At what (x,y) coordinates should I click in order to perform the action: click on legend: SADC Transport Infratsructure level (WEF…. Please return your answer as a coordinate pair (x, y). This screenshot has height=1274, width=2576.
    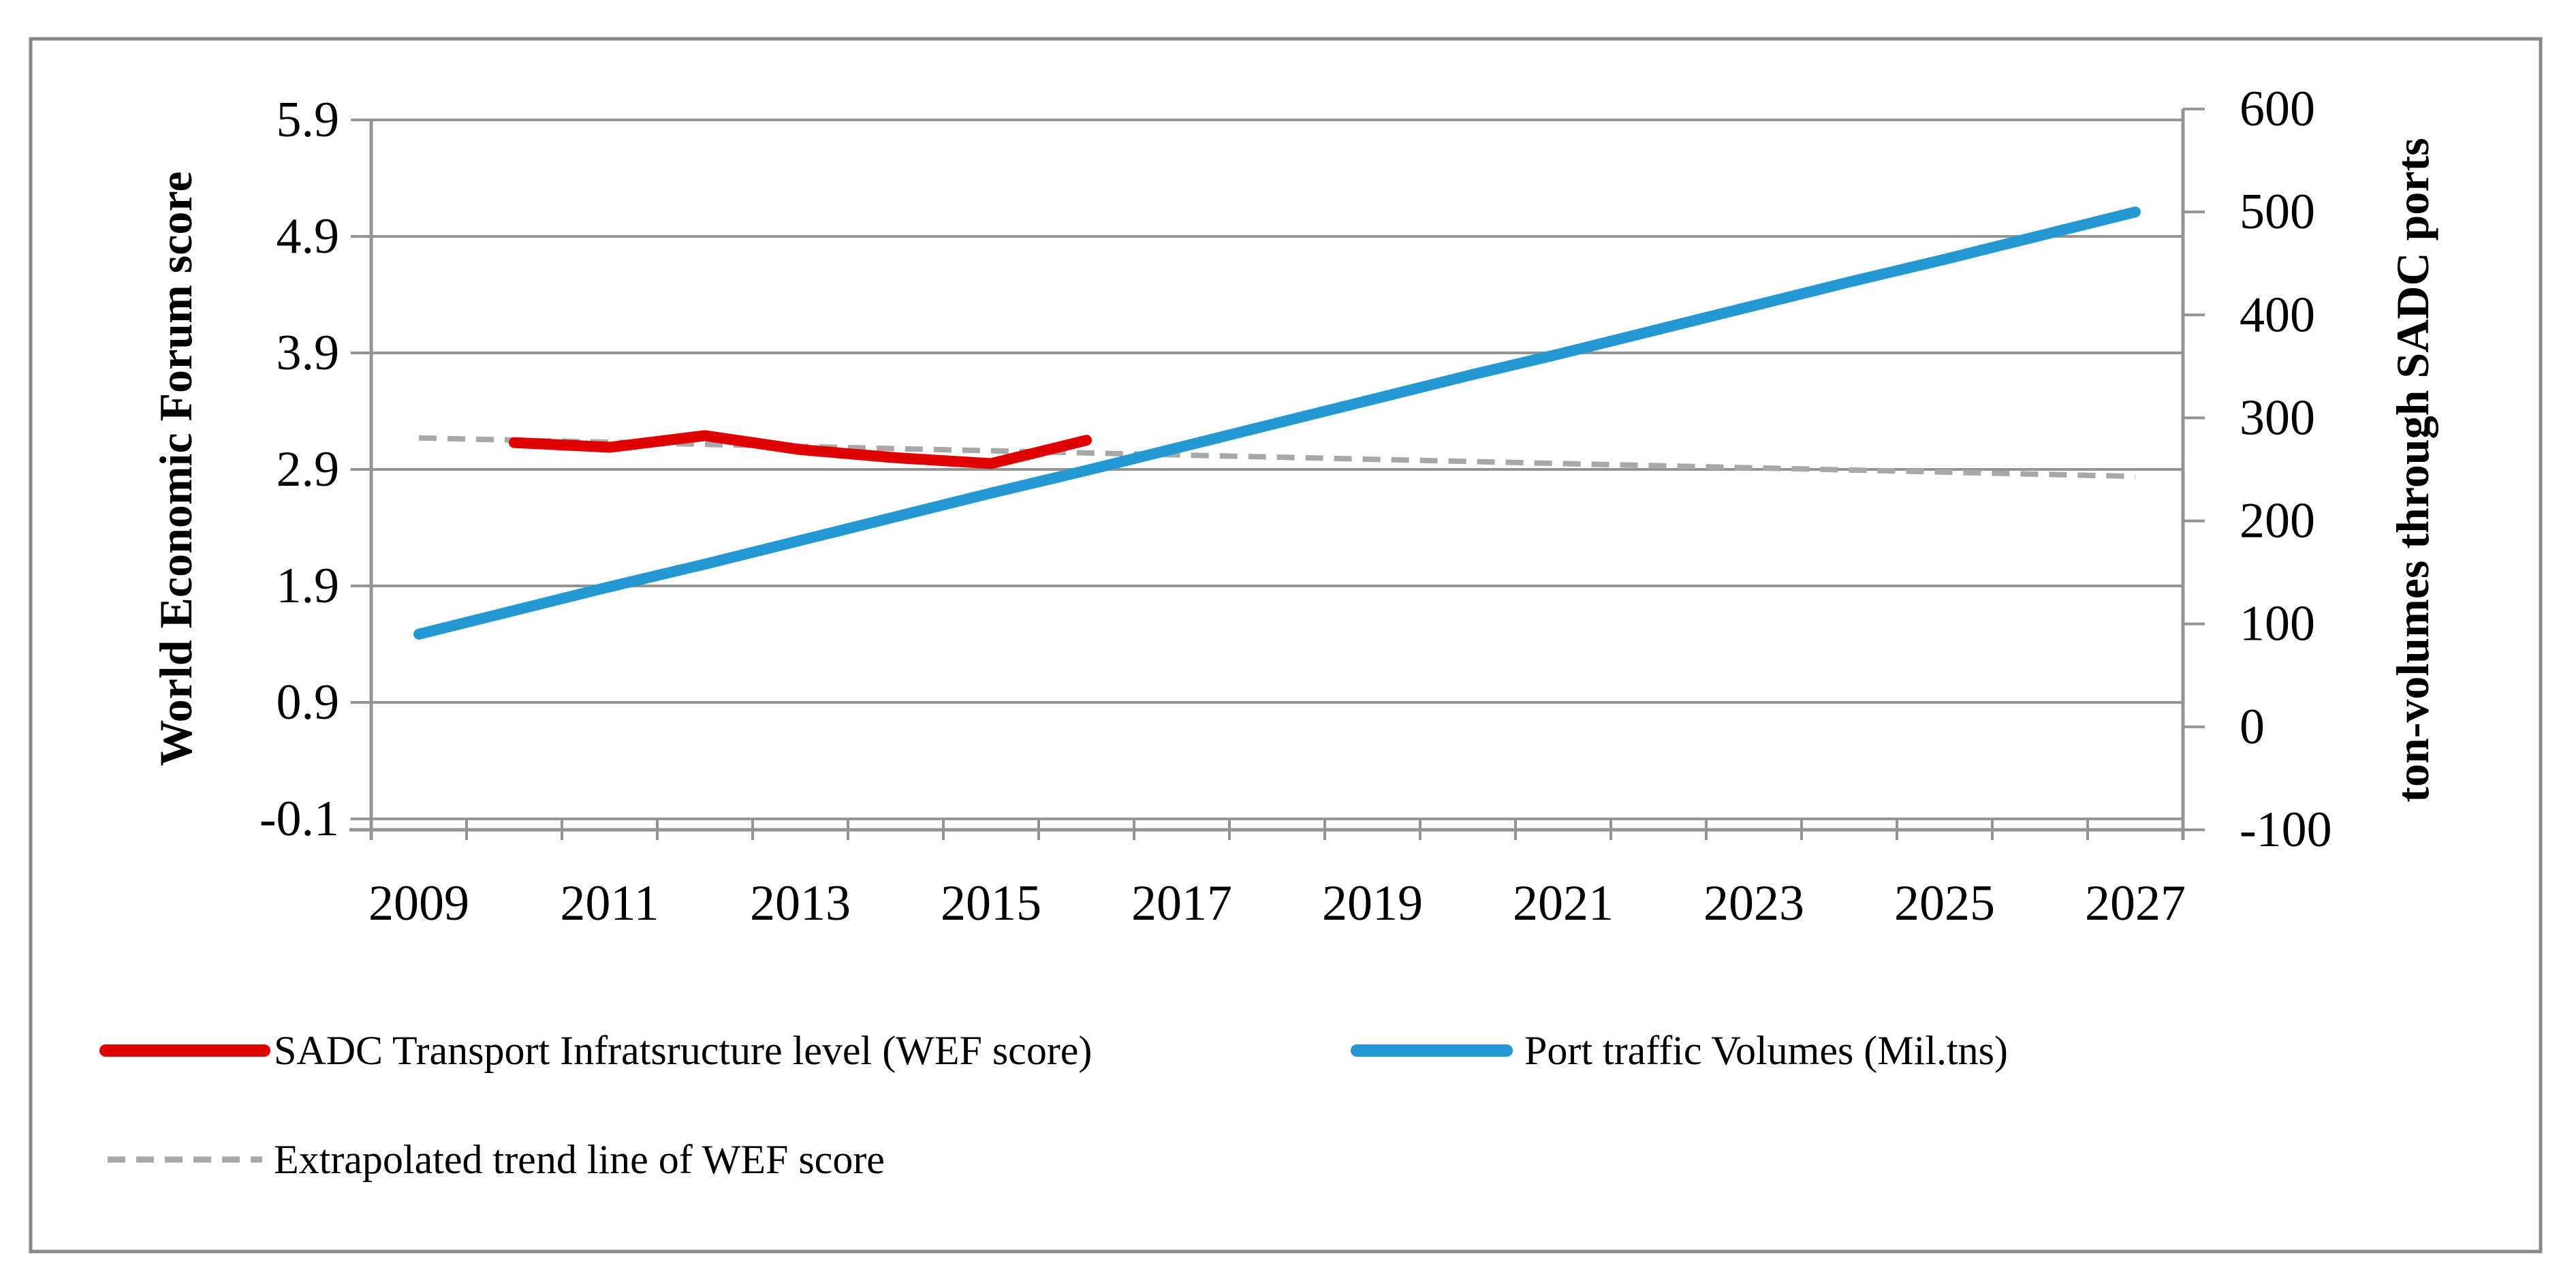
    Looking at the image, I should click on (1053, 1105).